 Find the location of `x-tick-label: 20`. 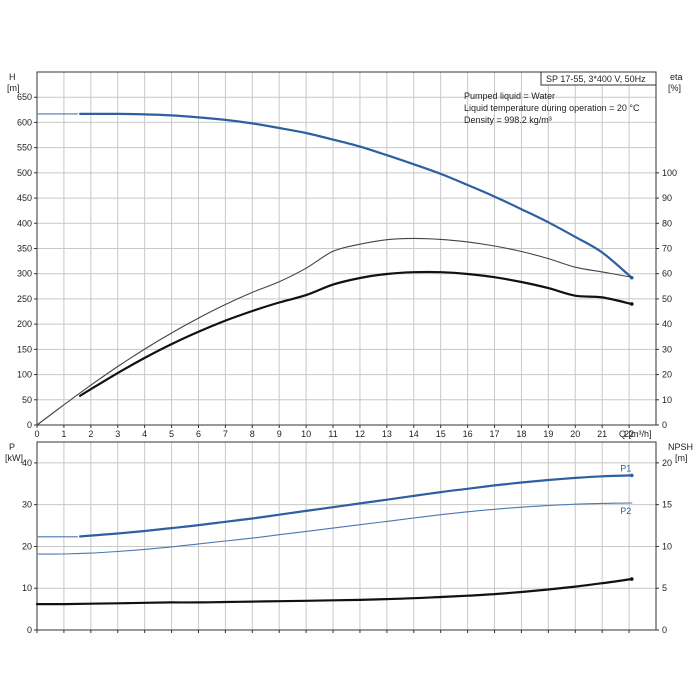

x-tick-label: 20 is located at coordinates (575, 434).